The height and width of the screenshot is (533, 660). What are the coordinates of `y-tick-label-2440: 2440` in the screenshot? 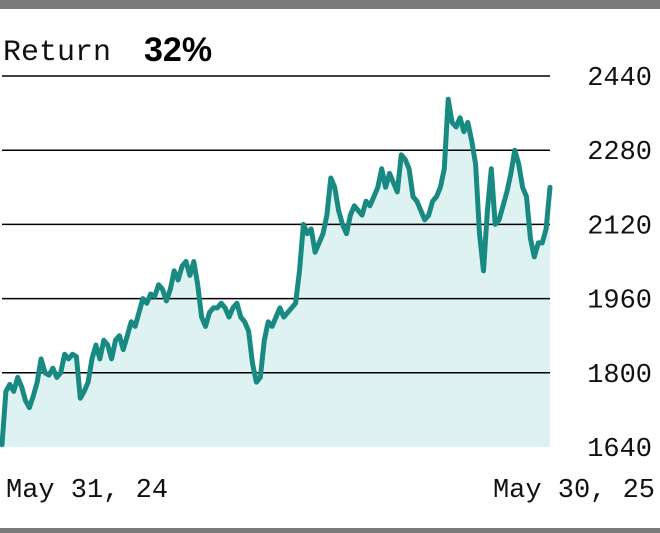 It's located at (619, 79).